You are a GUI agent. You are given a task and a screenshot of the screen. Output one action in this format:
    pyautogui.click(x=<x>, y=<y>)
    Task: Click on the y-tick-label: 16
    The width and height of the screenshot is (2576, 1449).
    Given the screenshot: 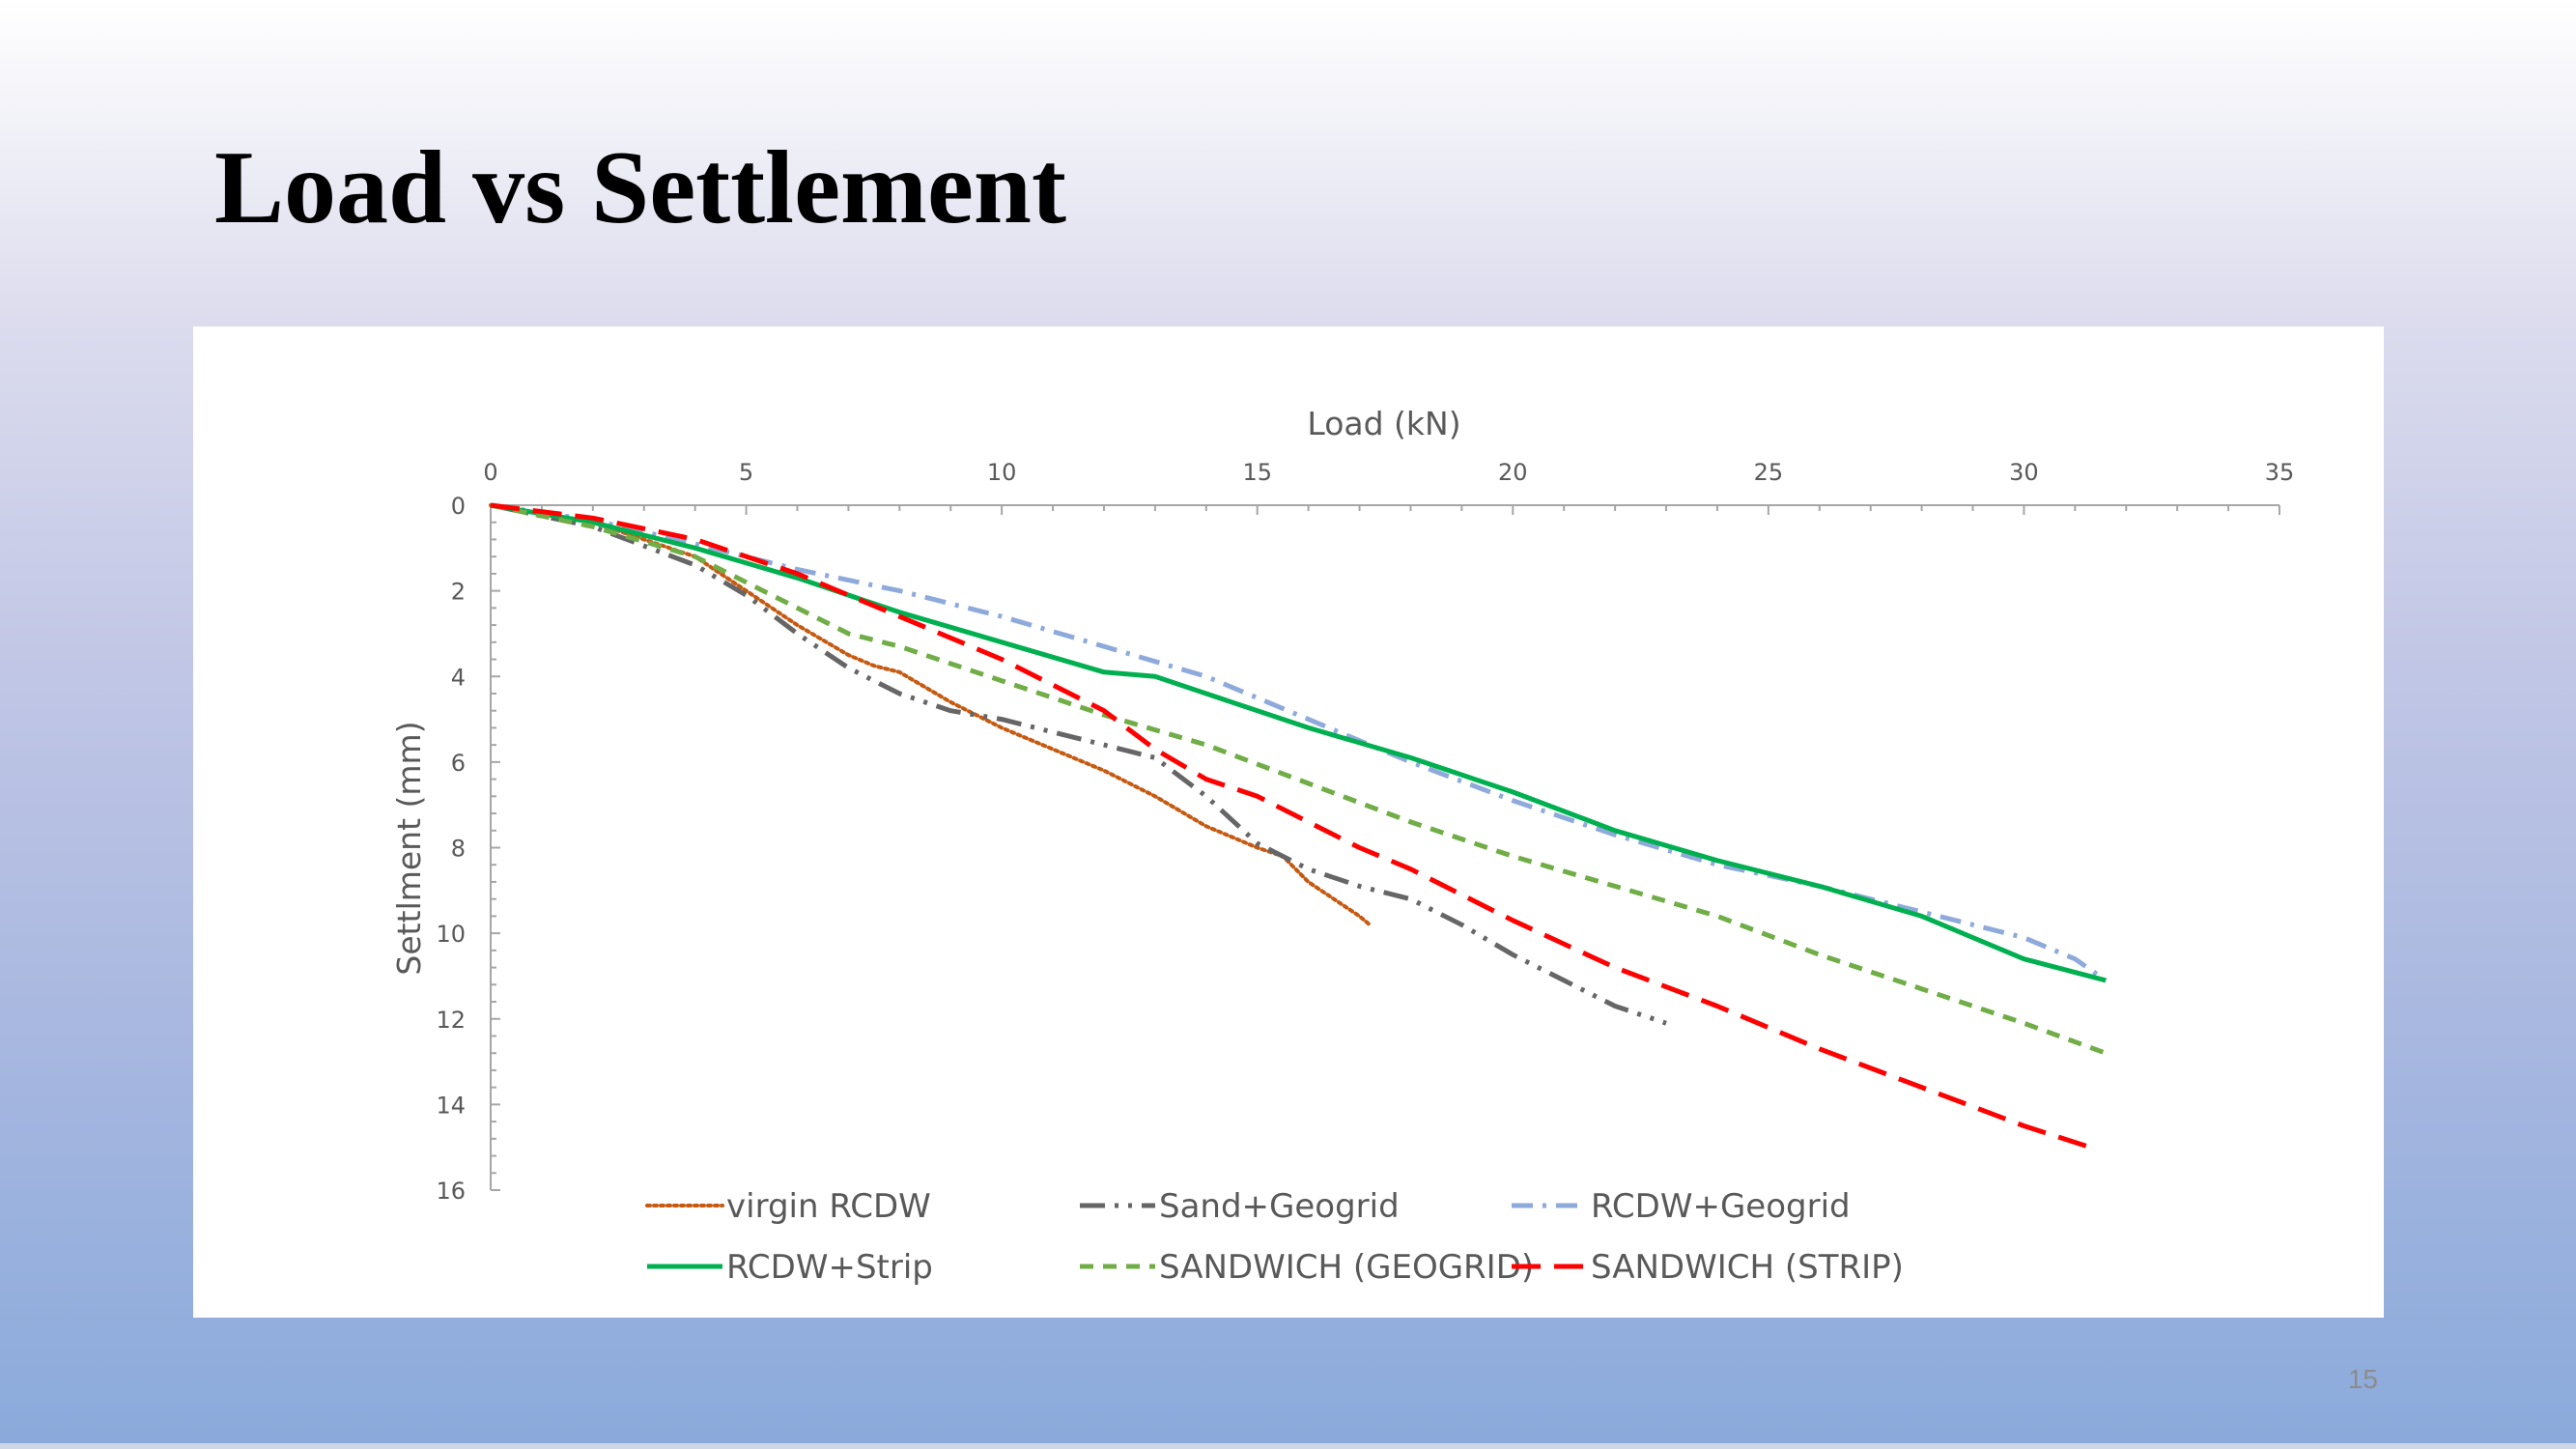 What is the action you would take?
    pyautogui.click(x=451, y=1191)
    